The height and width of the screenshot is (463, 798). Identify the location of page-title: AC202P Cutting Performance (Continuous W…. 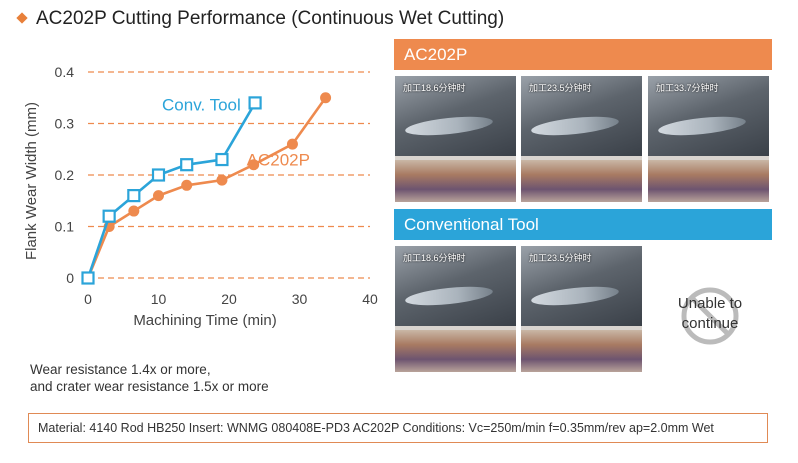
(260, 19).